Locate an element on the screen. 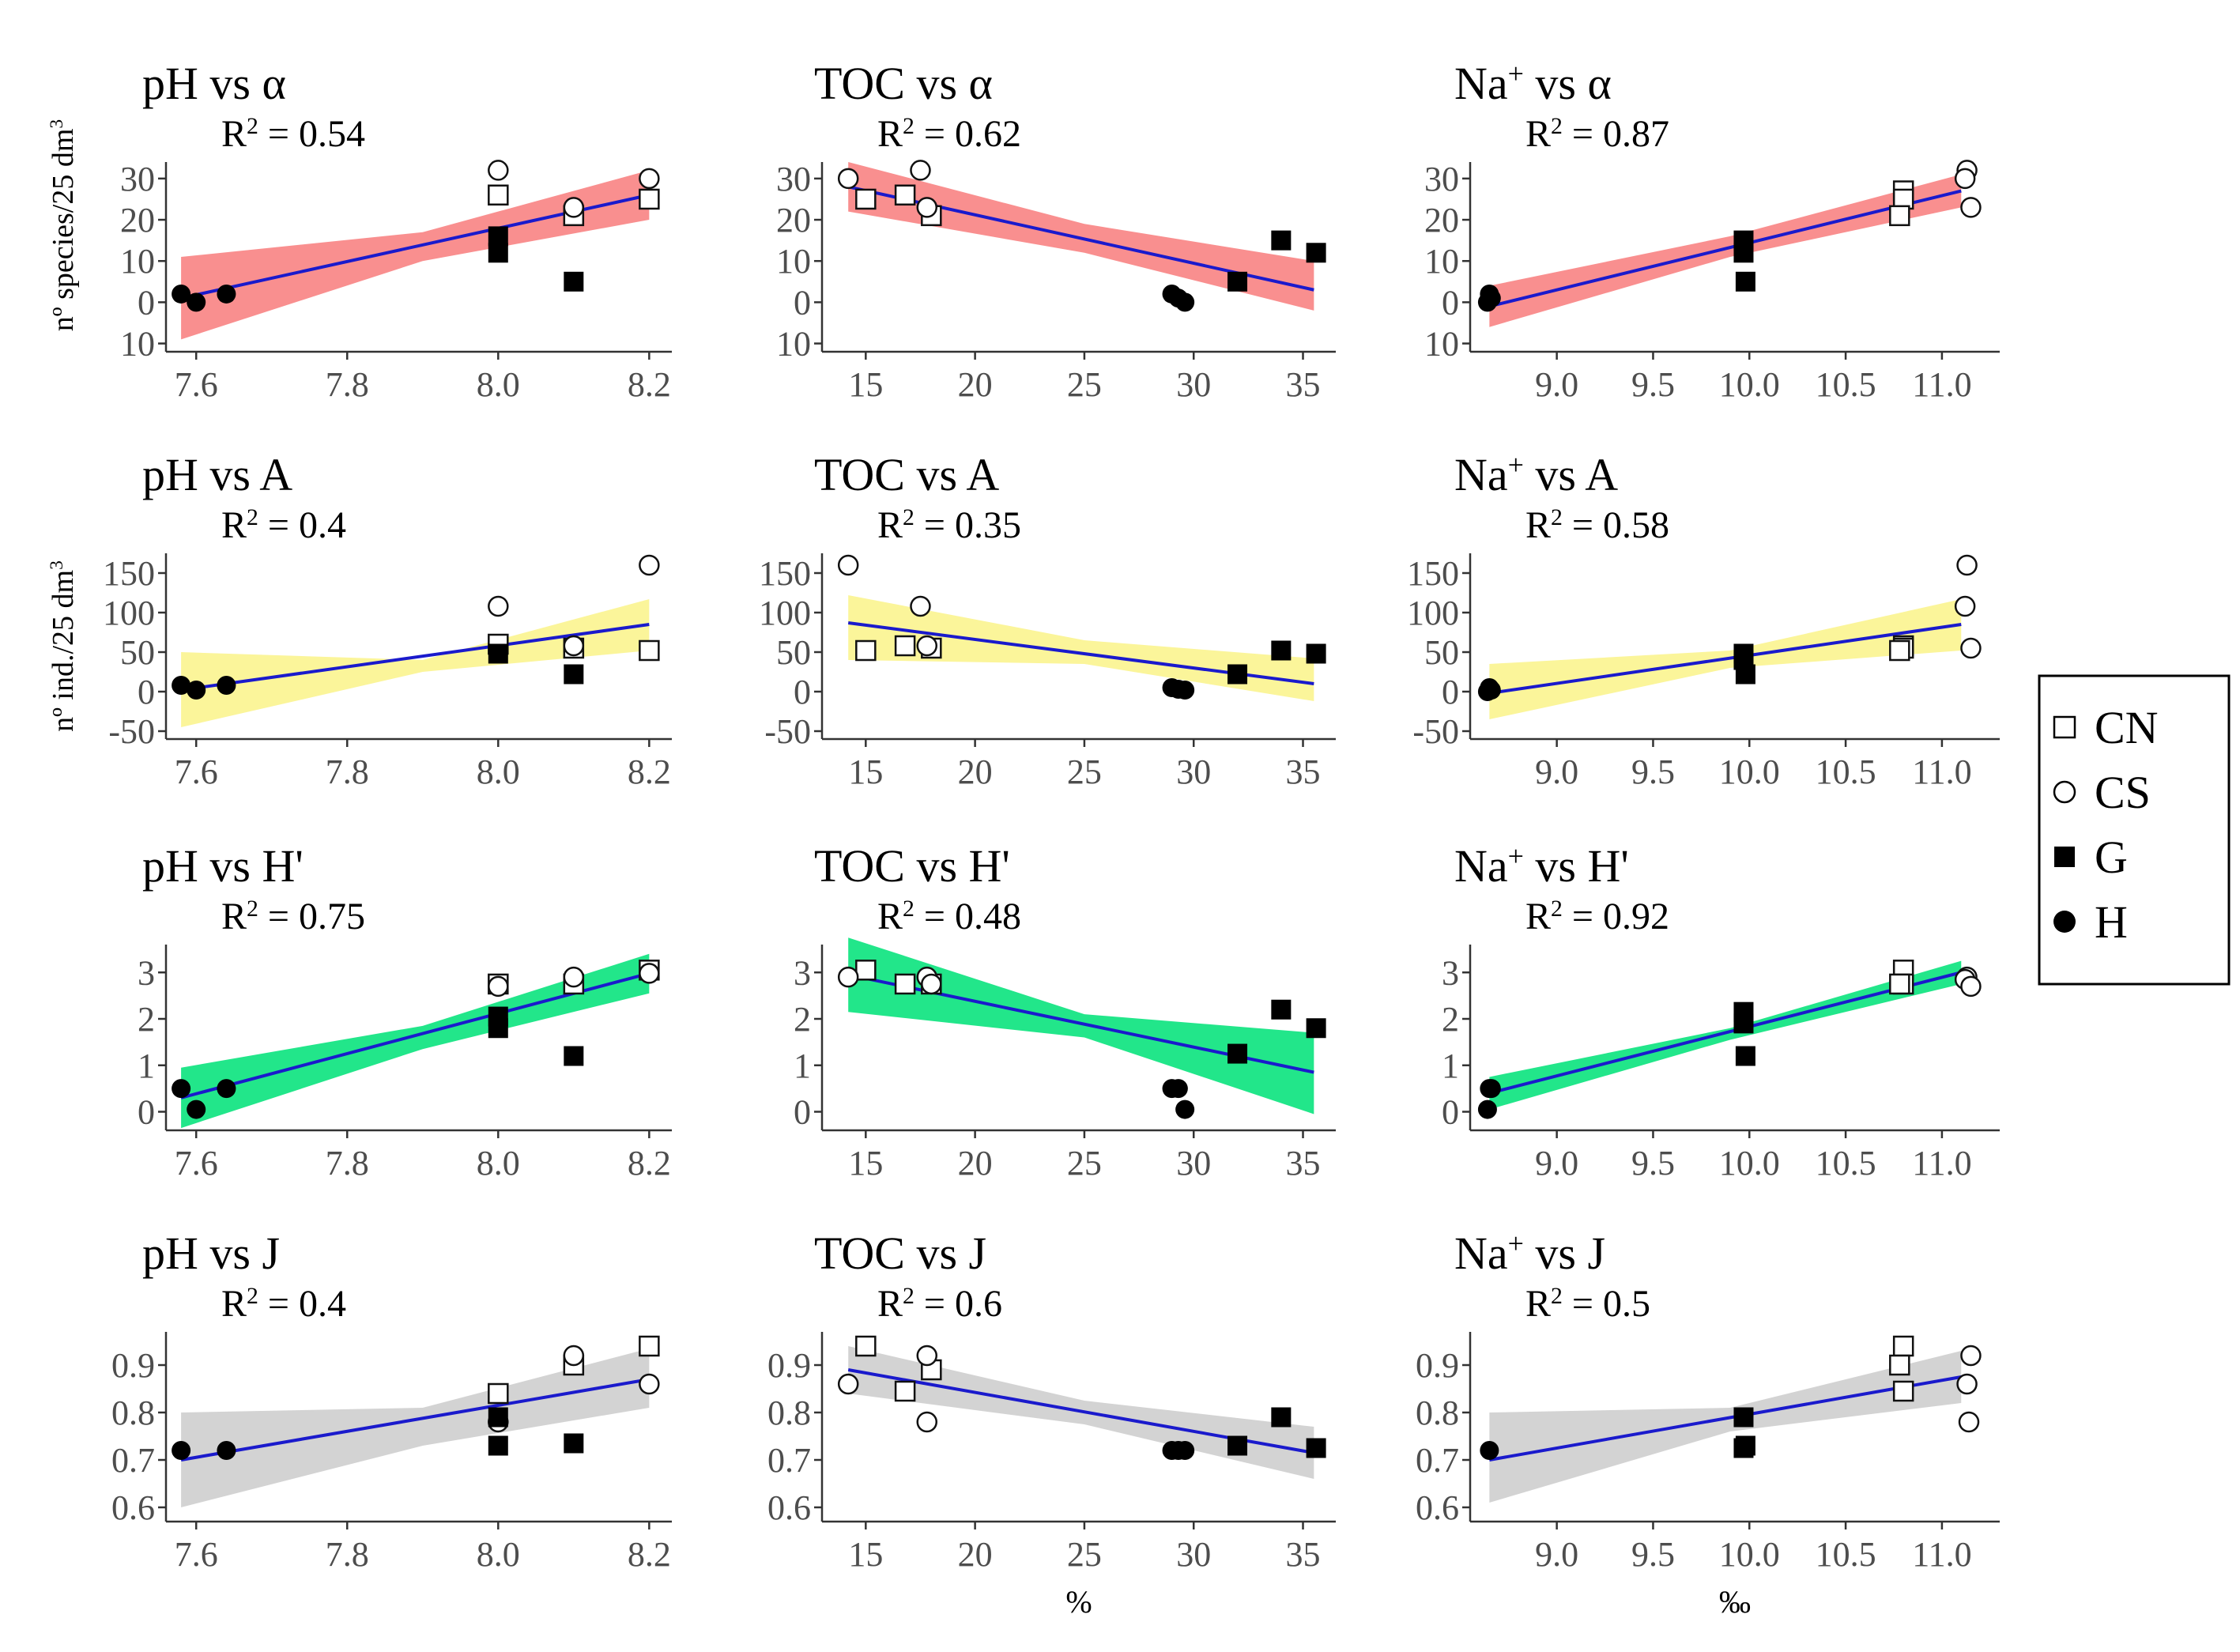 The image size is (2240, 1652). panel-title: pH vs H' is located at coordinates (223, 866).